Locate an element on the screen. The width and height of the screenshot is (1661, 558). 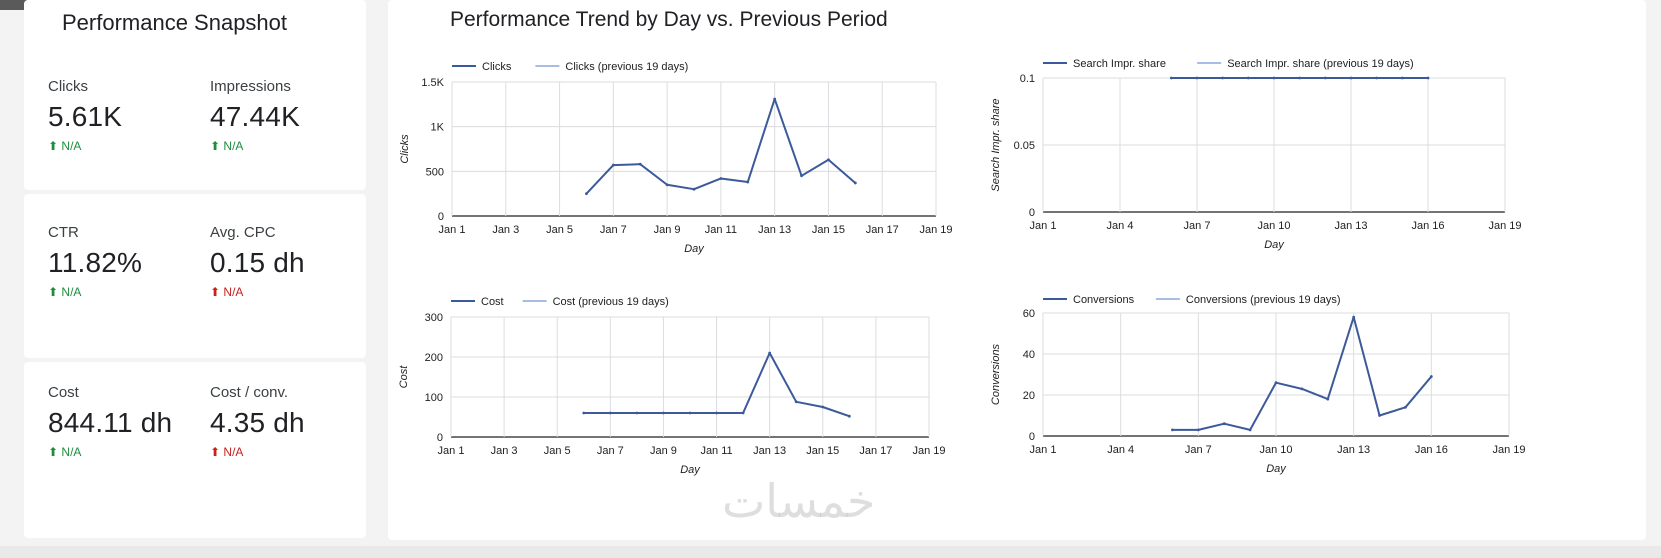
metric-avg-cpc: Avg. CPC 0.15 dh ⬆ N/A is located at coordinates (257, 261).